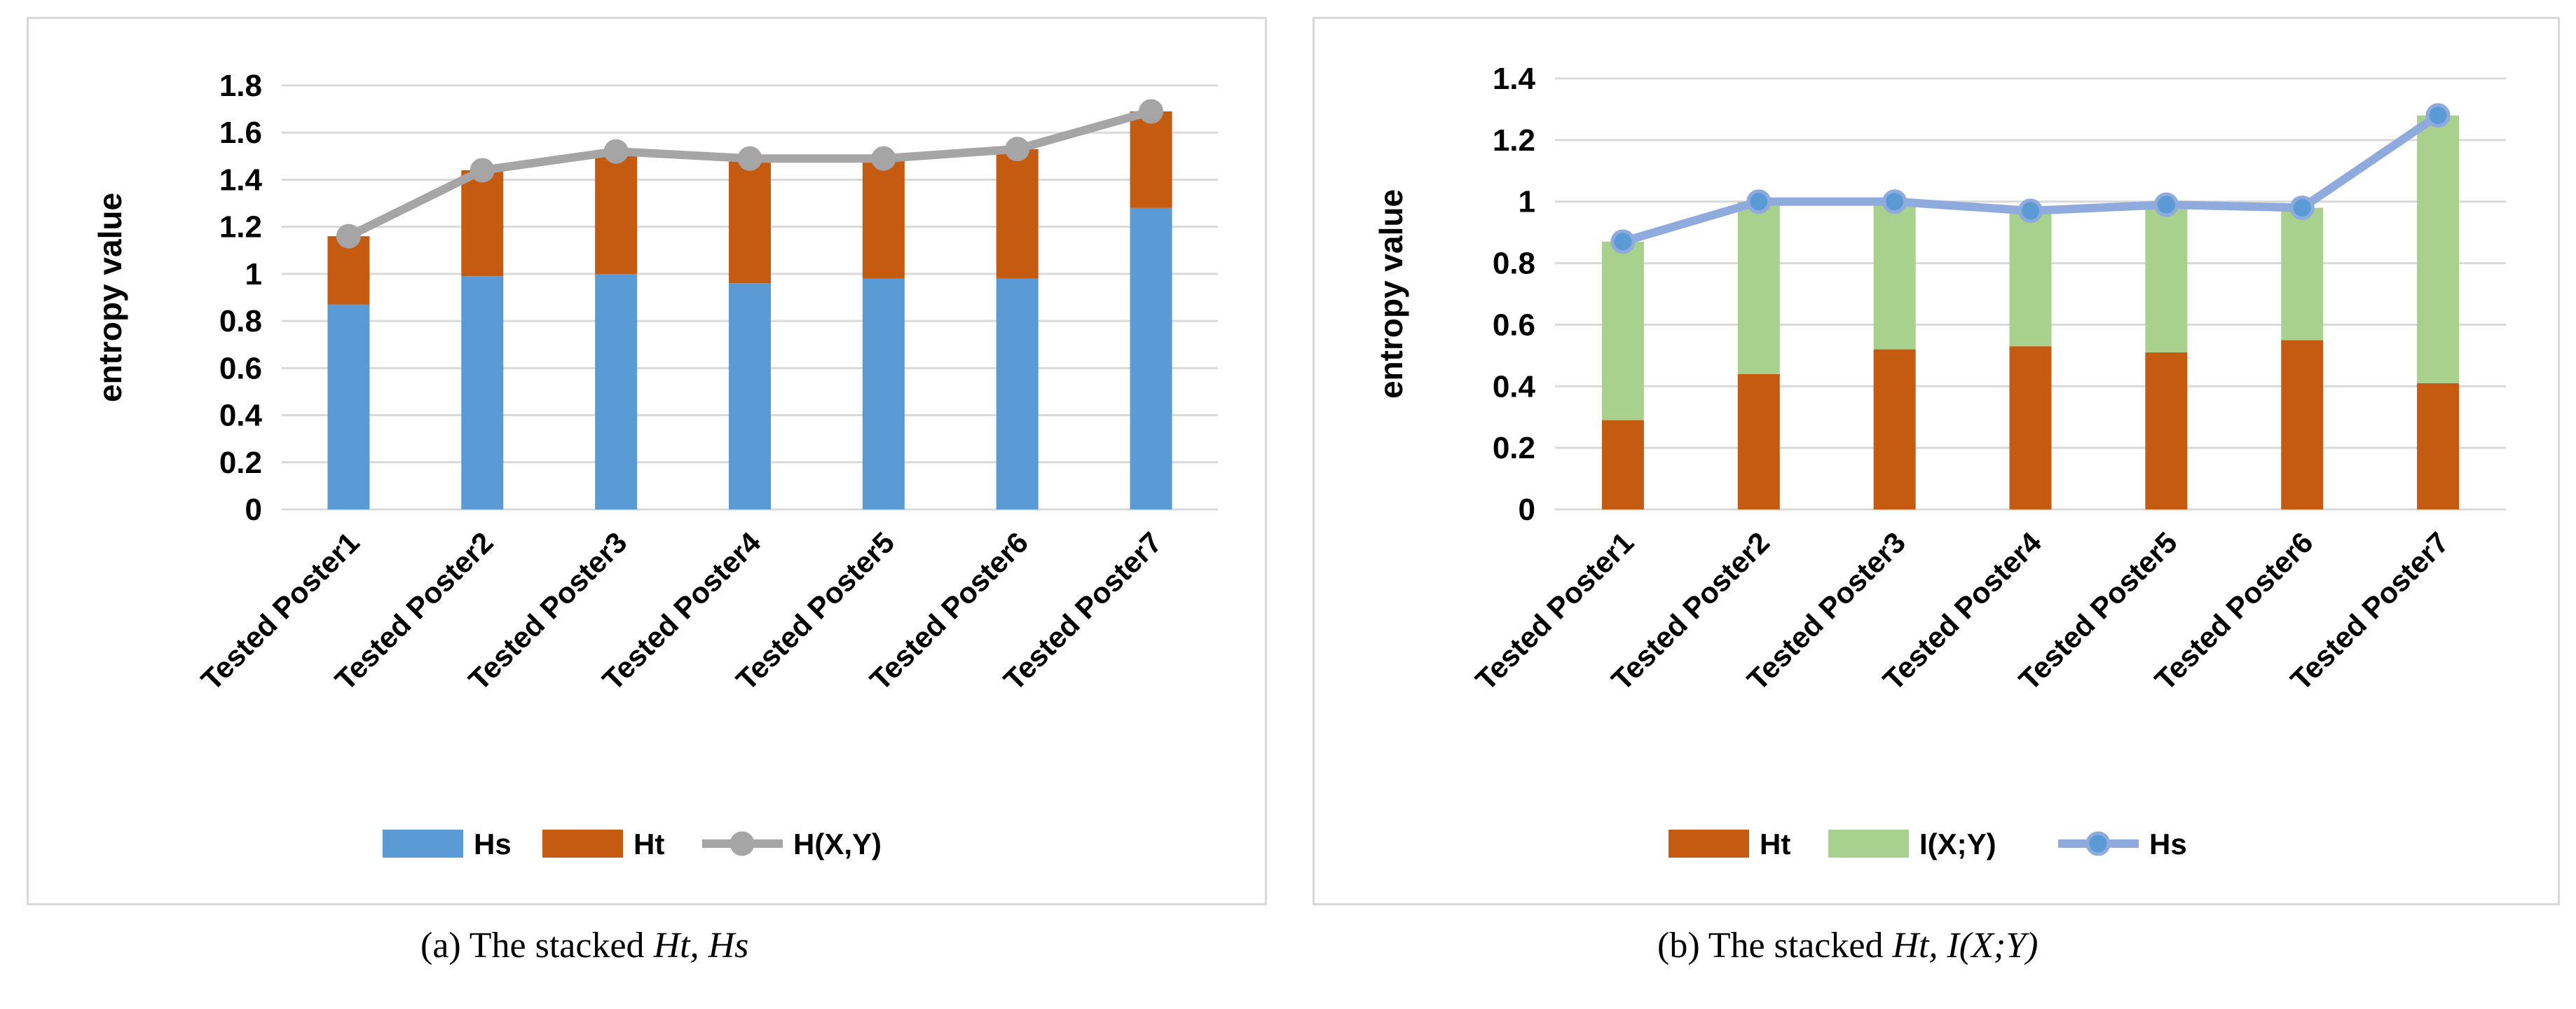 Image resolution: width=2576 pixels, height=1009 pixels. Describe the element at coordinates (1958, 844) in the screenshot. I see `legend-label: I(X;Y)` at that location.